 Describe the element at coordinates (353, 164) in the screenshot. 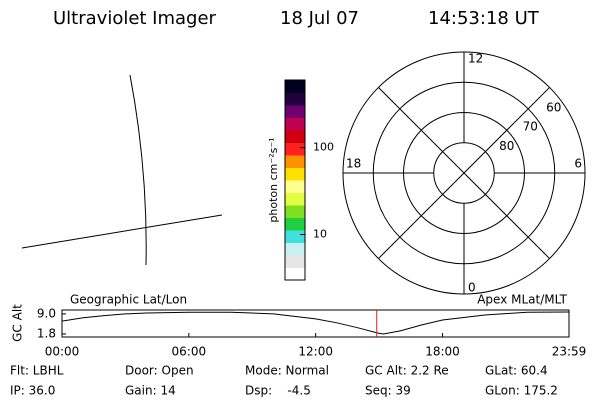

I see `mlt-label: 18` at that location.